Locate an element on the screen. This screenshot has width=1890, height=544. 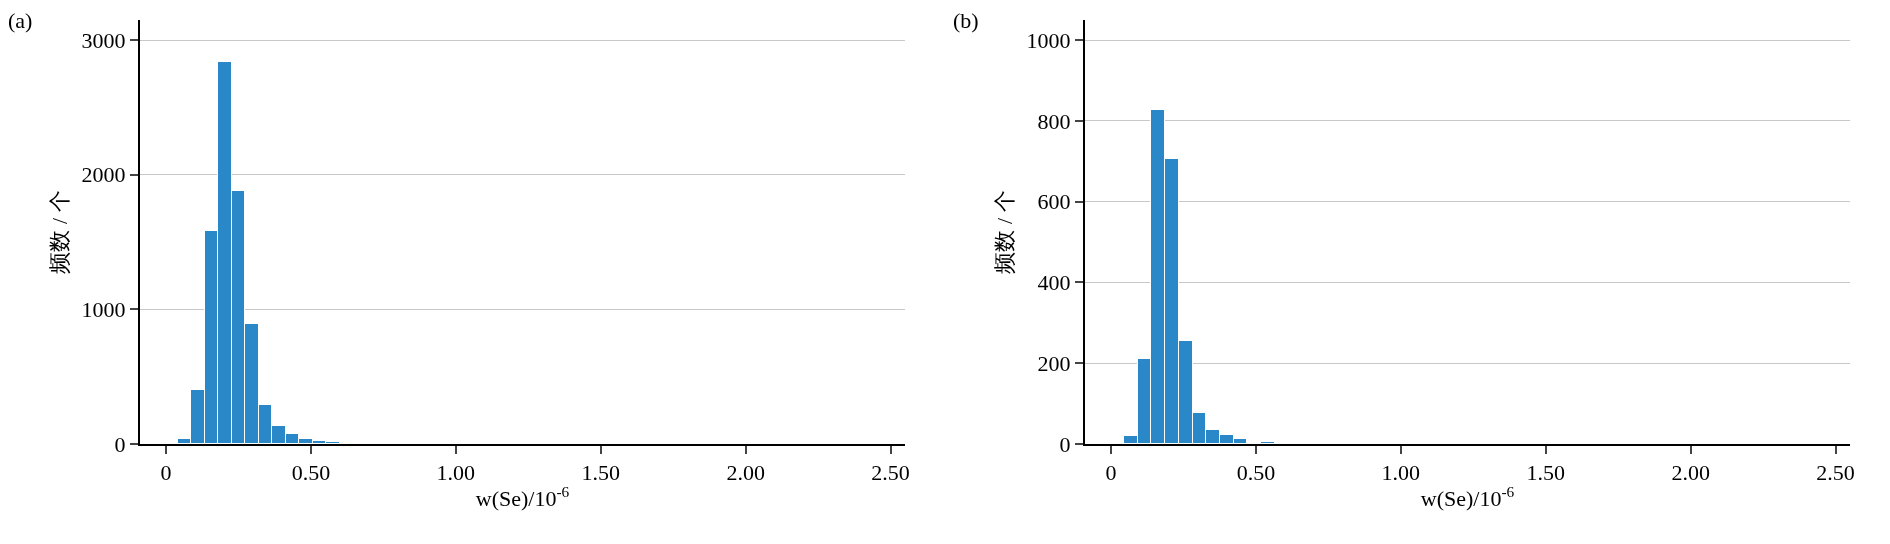
y-tick-label: 200 is located at coordinates (1054, 363).